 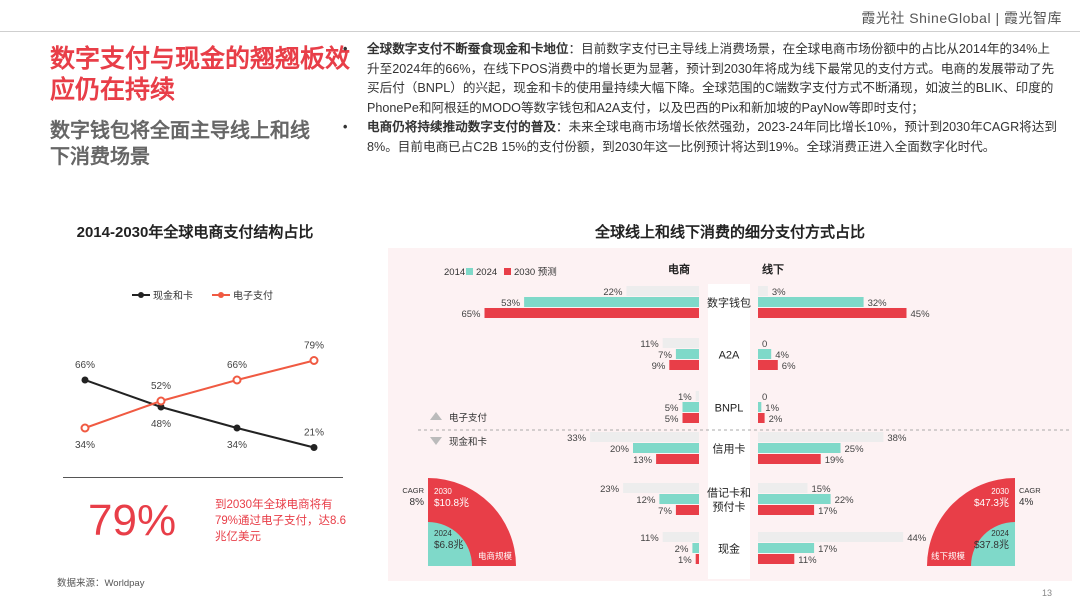 What do you see at coordinates (180, 144) in the screenshot?
I see `page-subtitle: 数字钱包将全面主导线上和线下消费场景` at bounding box center [180, 144].